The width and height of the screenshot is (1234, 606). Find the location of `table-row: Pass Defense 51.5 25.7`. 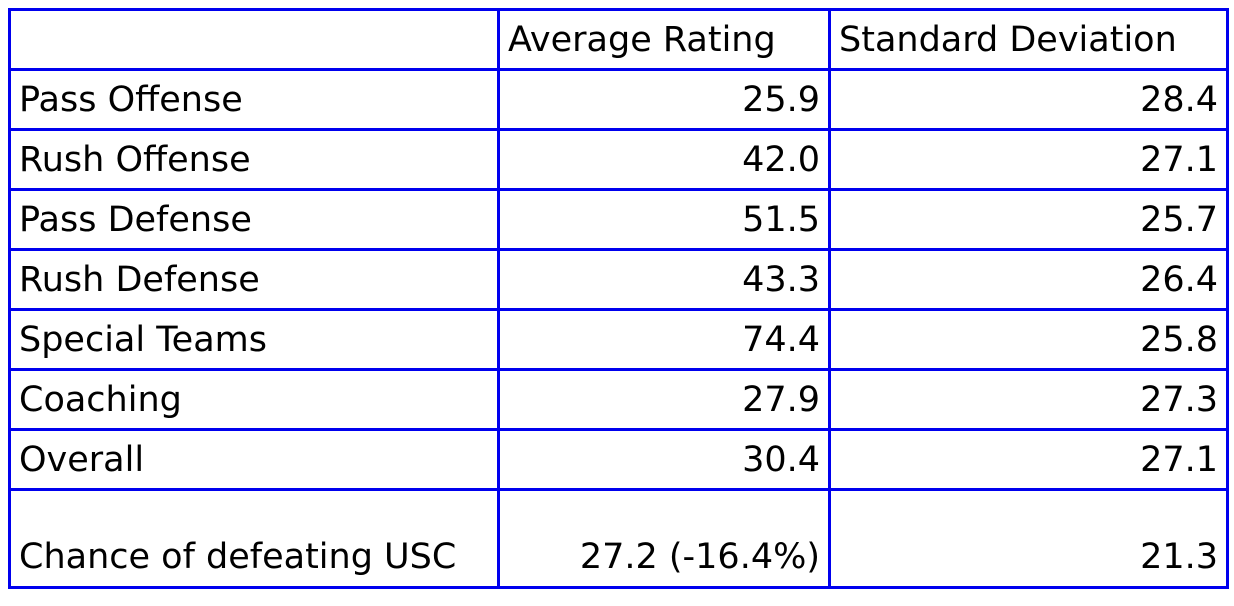

table-row: Pass Defense 51.5 25.7 is located at coordinates (618, 219).